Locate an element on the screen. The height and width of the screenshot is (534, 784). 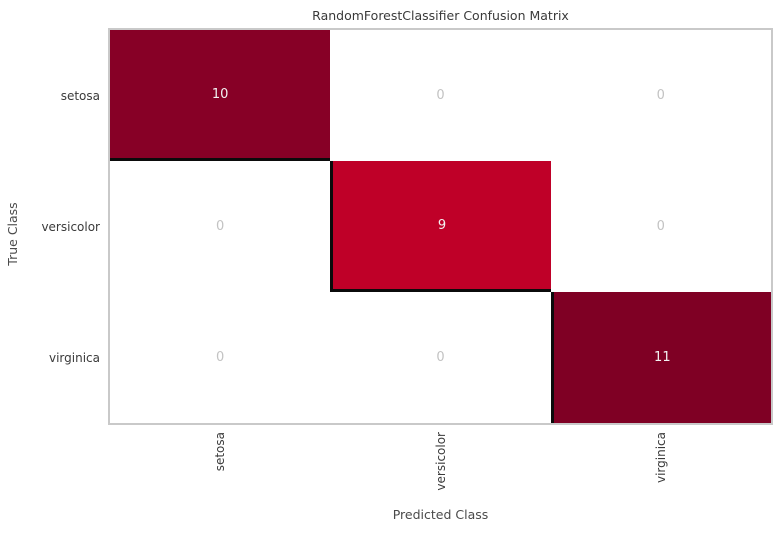
y-axis-label-text: True Class is located at coordinates (12, 234).